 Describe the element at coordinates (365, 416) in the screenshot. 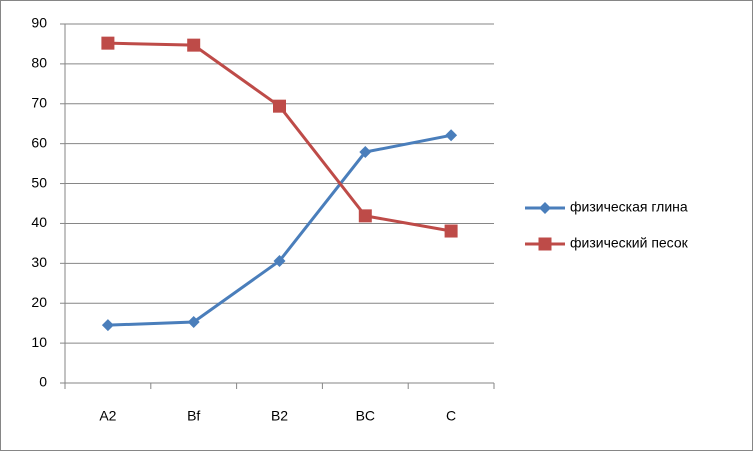

I see `x-tick-label: BC` at that location.